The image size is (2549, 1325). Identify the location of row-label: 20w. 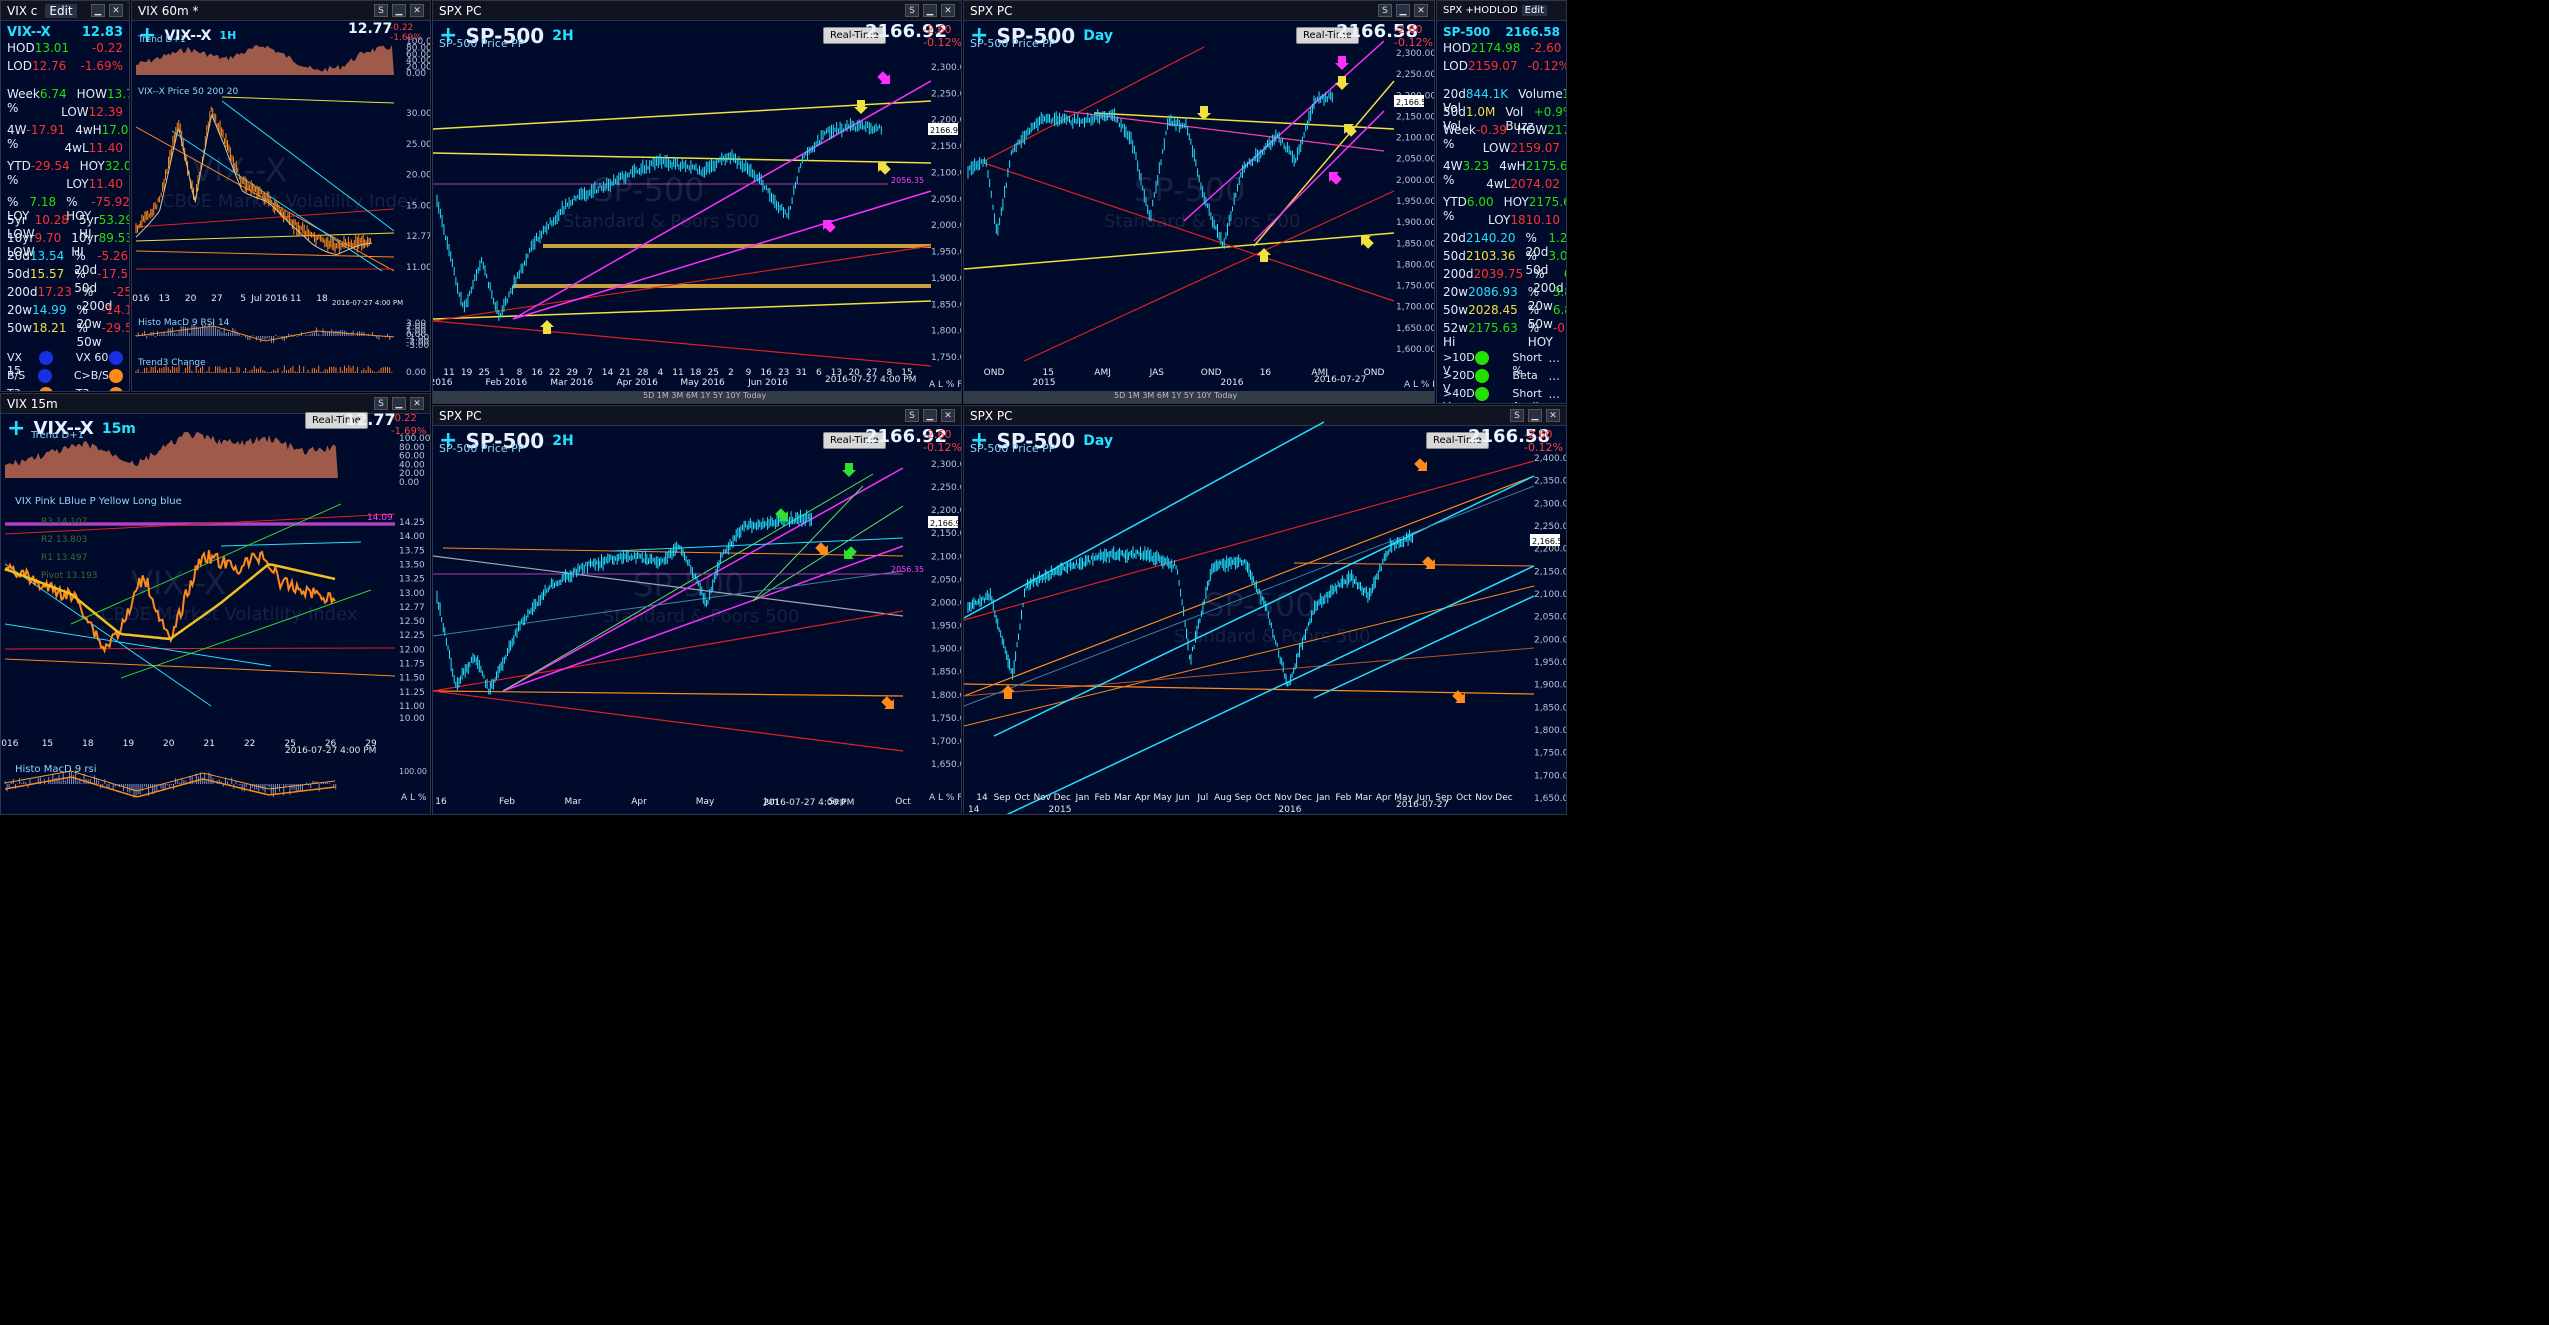
(20, 310).